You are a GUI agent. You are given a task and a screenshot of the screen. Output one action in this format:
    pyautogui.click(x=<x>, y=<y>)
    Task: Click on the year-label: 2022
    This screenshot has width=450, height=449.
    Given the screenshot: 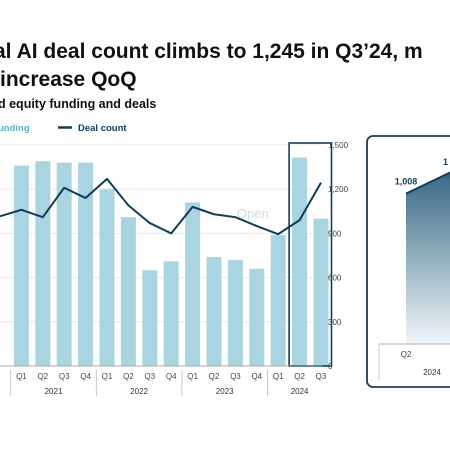 What is the action you would take?
    pyautogui.click(x=139, y=391)
    